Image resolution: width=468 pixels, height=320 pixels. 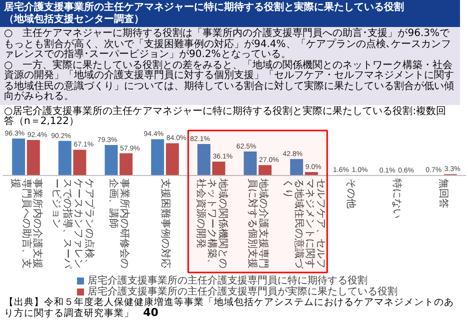 What do you see at coordinates (119, 223) in the screenshot?
I see `x-tick-label: 事業所内の研修会の企画、講師` at bounding box center [119, 223].